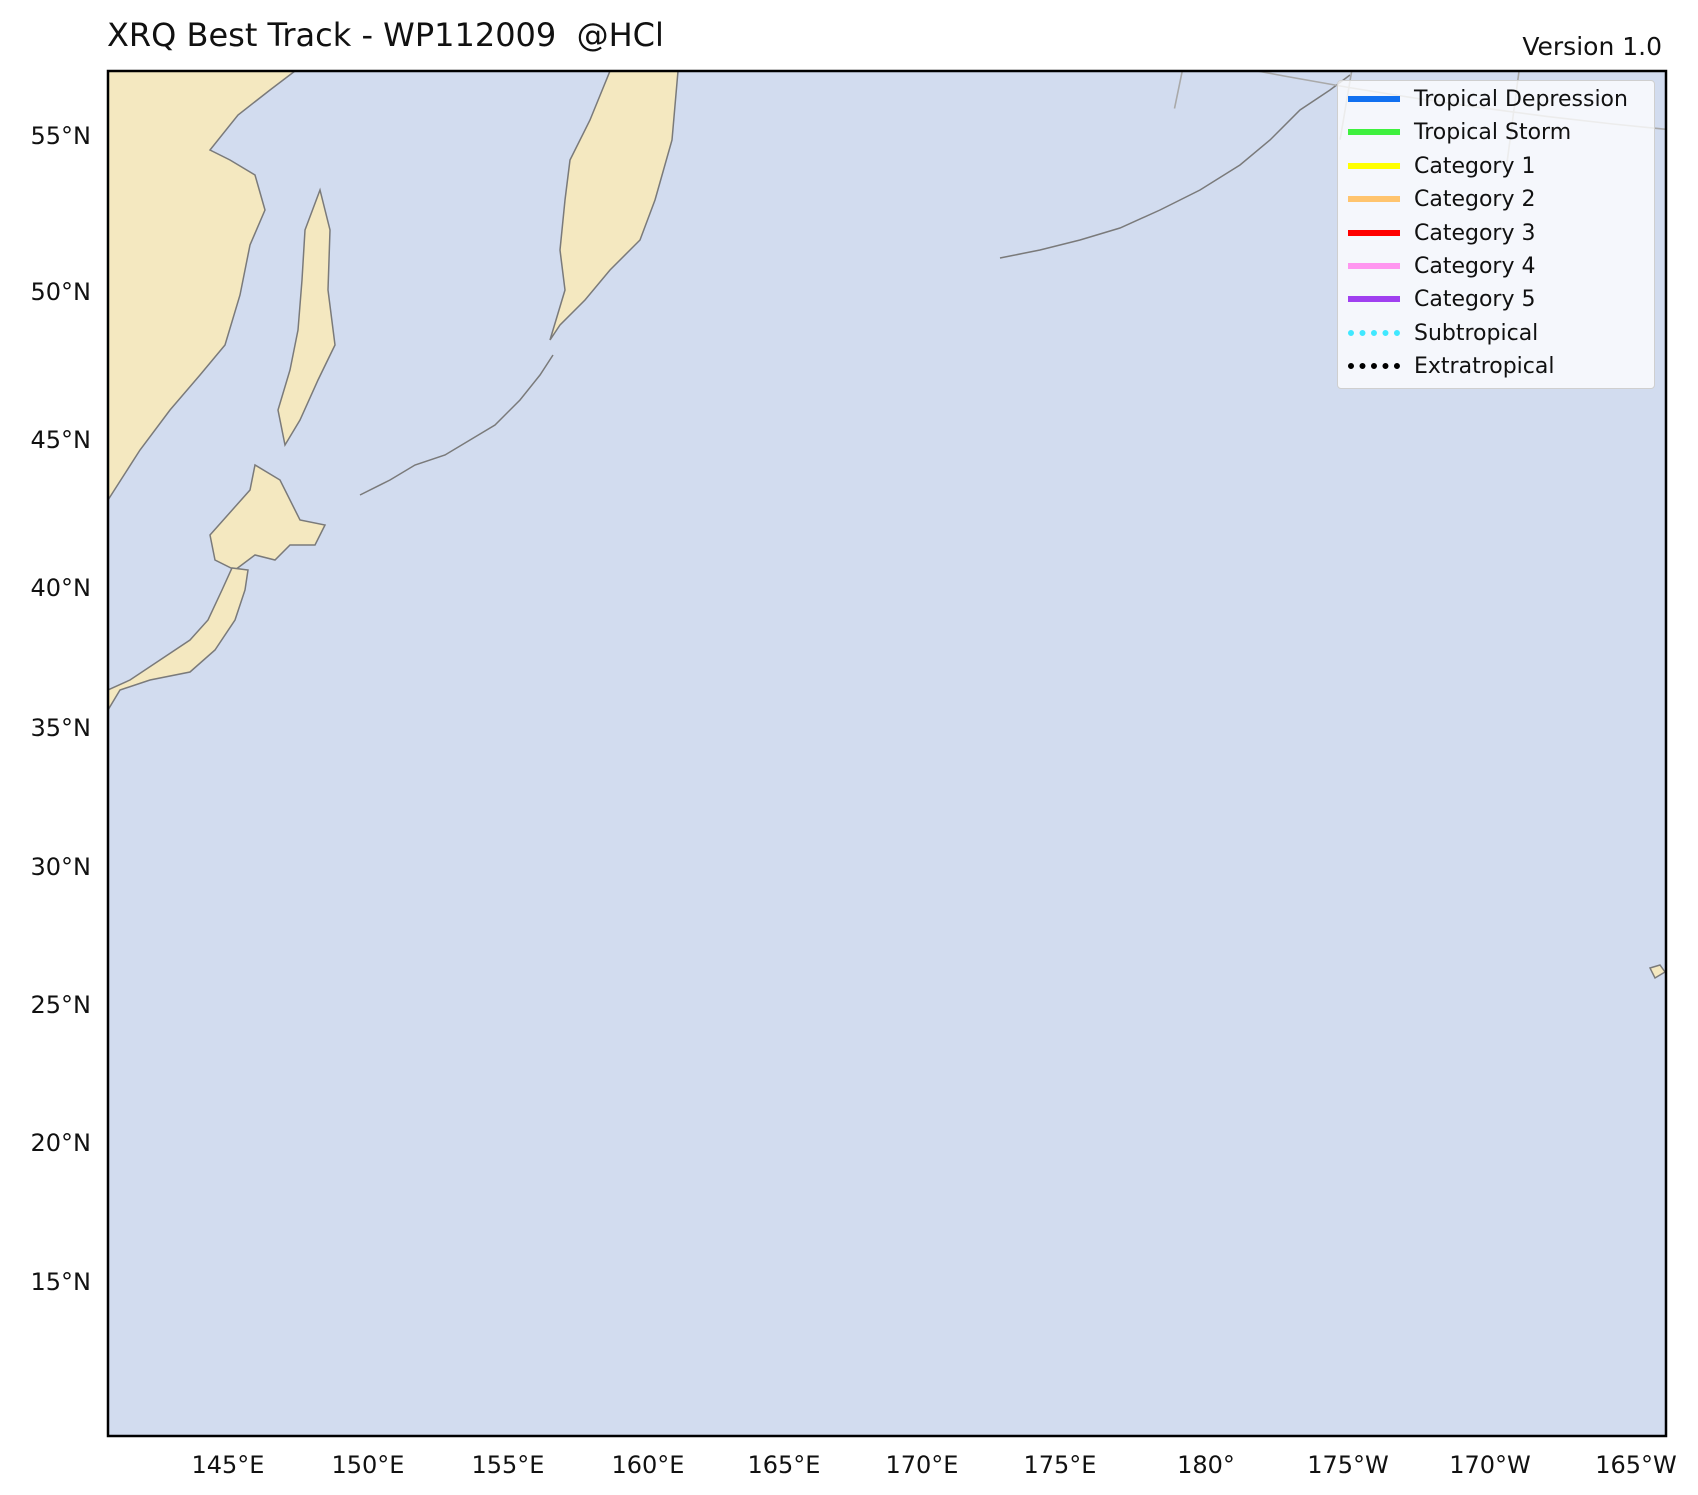 This screenshot has height=1495, width=1698. Describe the element at coordinates (61, 867) in the screenshot. I see `lat-label: 30°N` at that location.